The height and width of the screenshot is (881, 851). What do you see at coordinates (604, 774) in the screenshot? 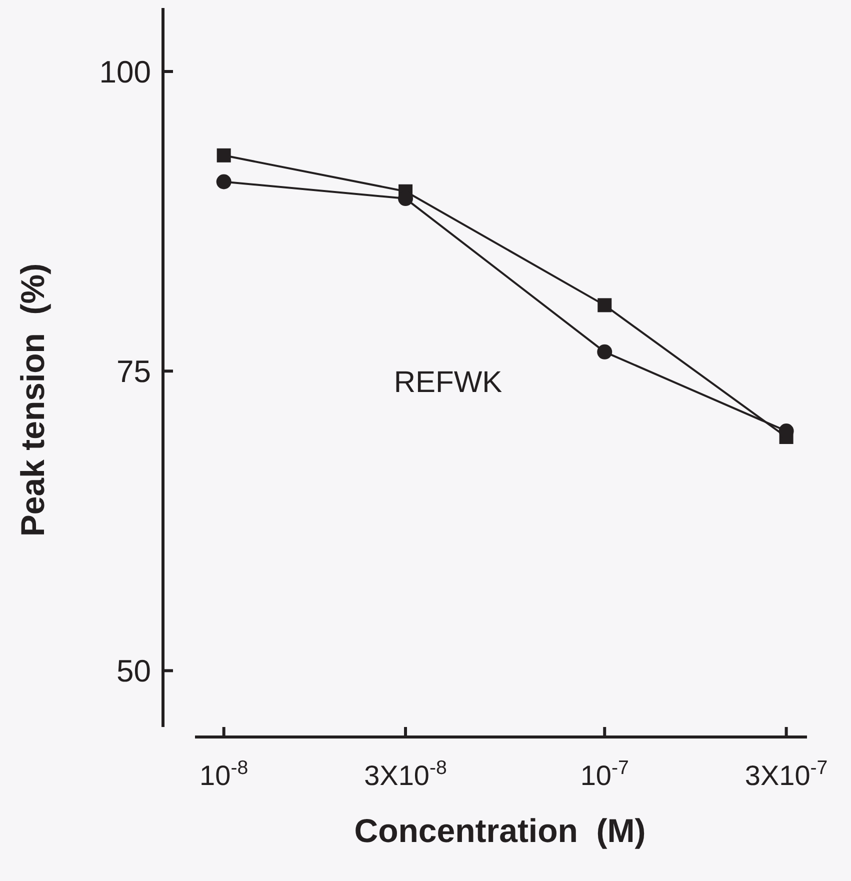
I see `x-tick-label: 10$^{-7}$` at bounding box center [604, 774].